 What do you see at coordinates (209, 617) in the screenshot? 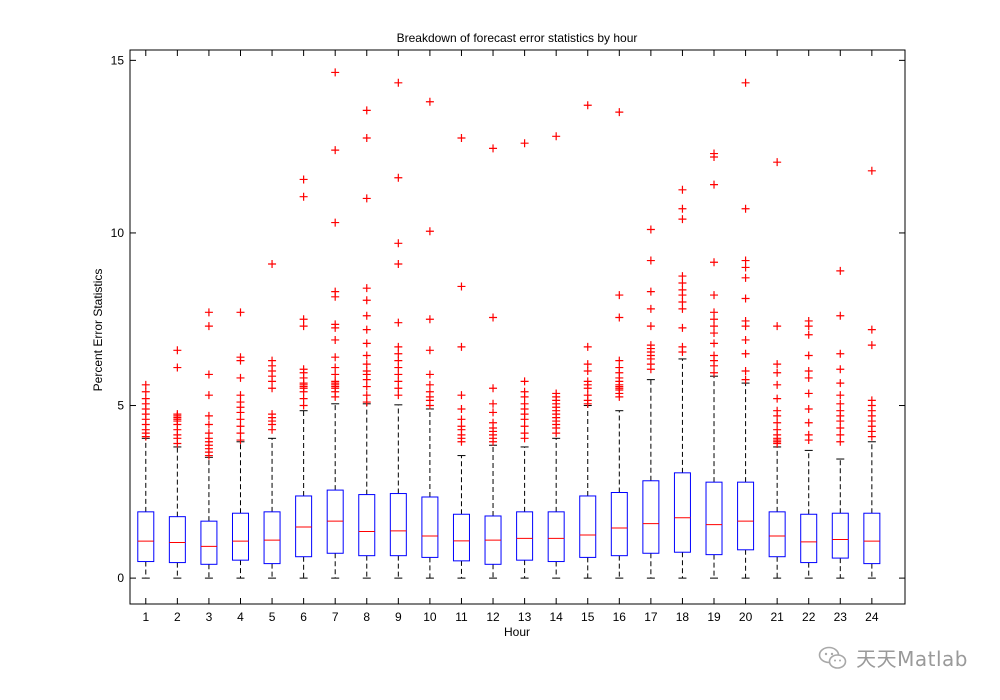
I see `x-tick-label: 3` at bounding box center [209, 617].